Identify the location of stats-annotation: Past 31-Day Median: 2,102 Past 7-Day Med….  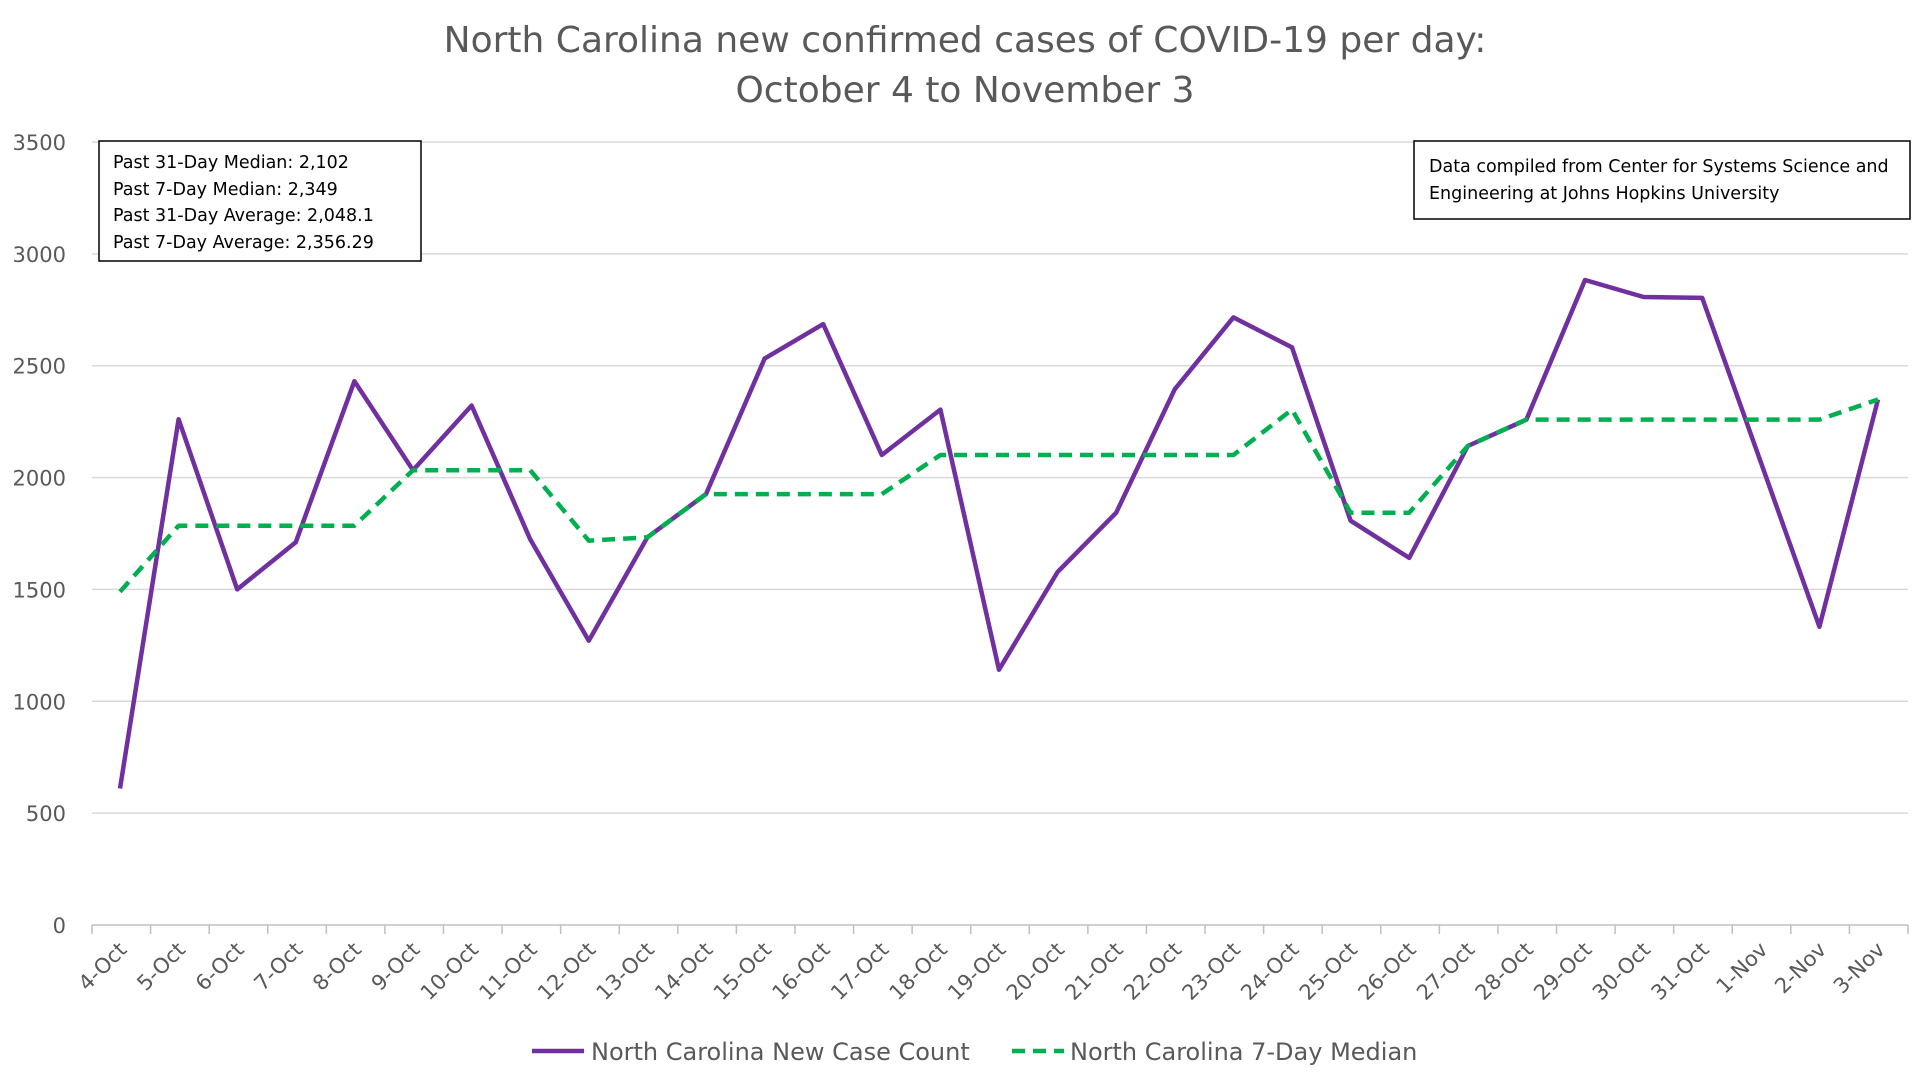
(260, 201).